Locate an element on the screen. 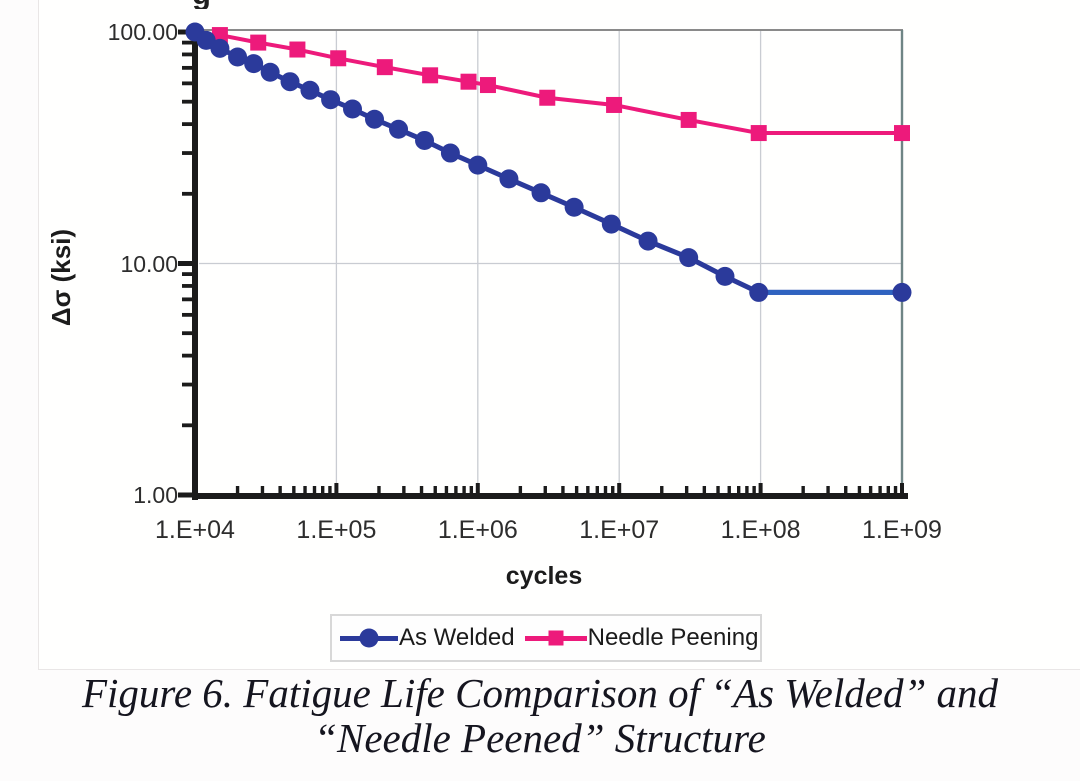  y-tick-label: 100.00 is located at coordinates (142, 32).